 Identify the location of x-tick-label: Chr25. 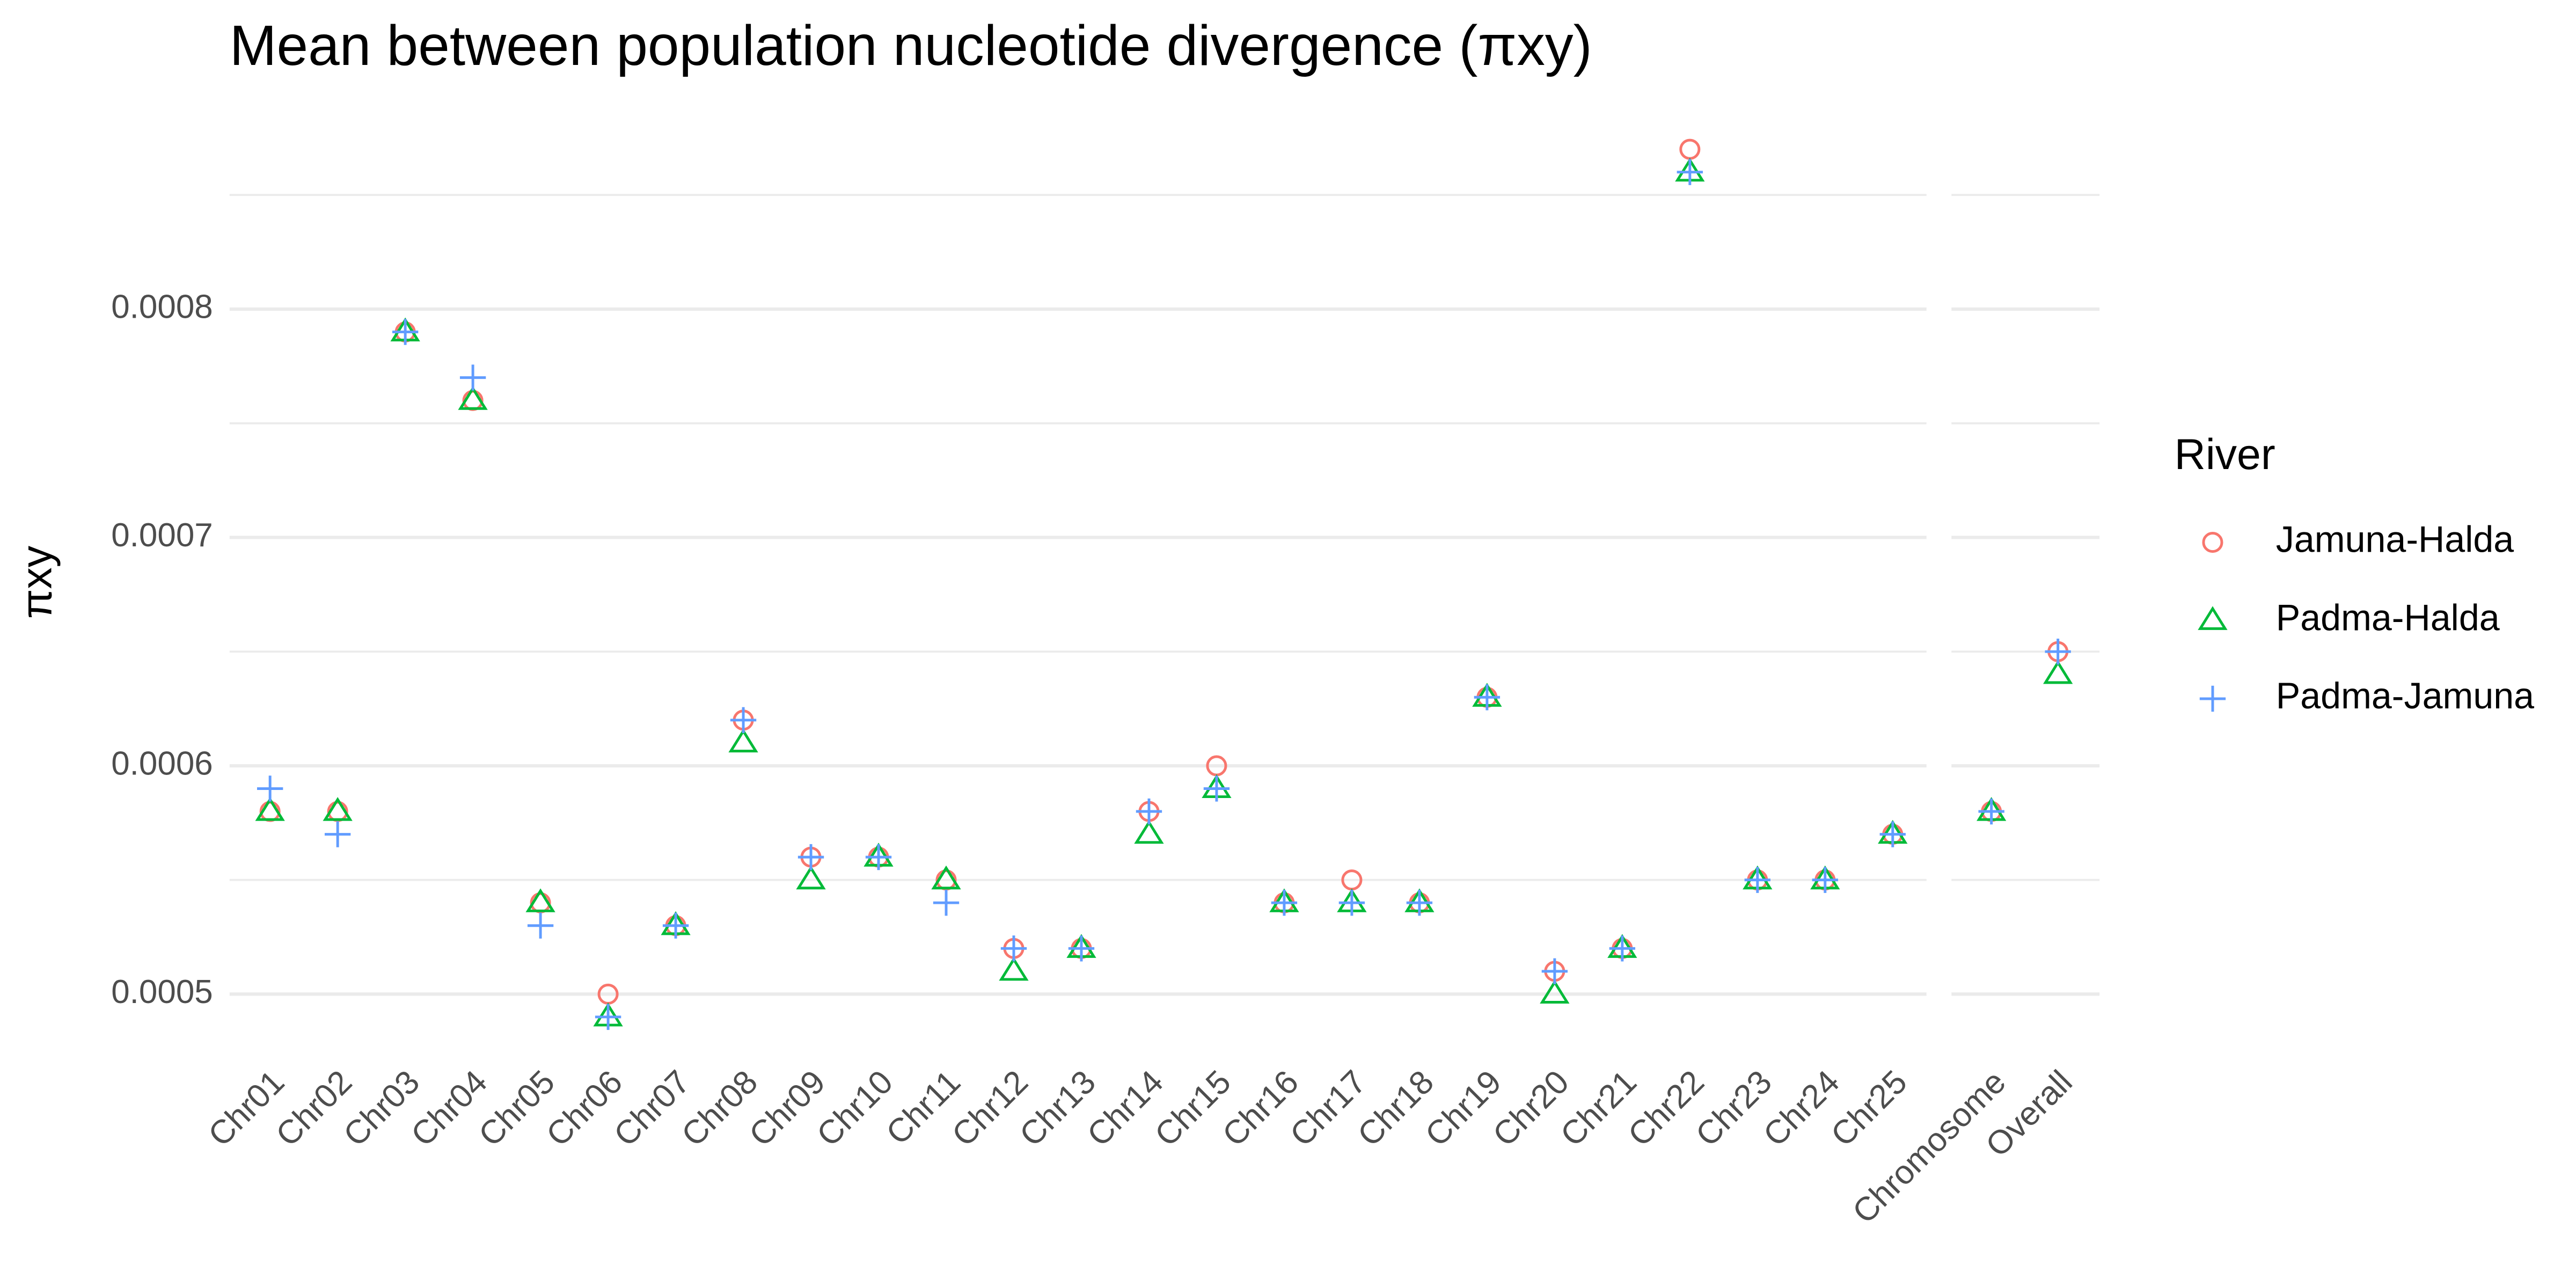
(1869, 1108).